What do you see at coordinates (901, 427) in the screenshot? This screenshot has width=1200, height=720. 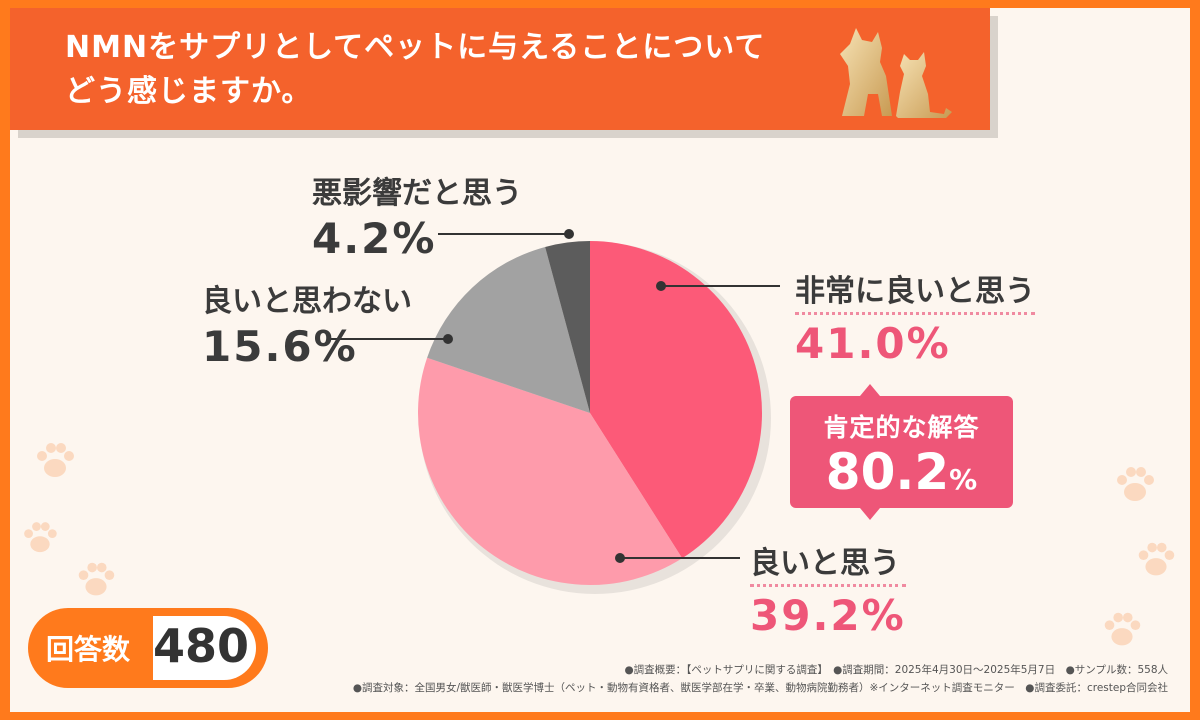 I see `callout-label: 肯定的な解答` at bounding box center [901, 427].